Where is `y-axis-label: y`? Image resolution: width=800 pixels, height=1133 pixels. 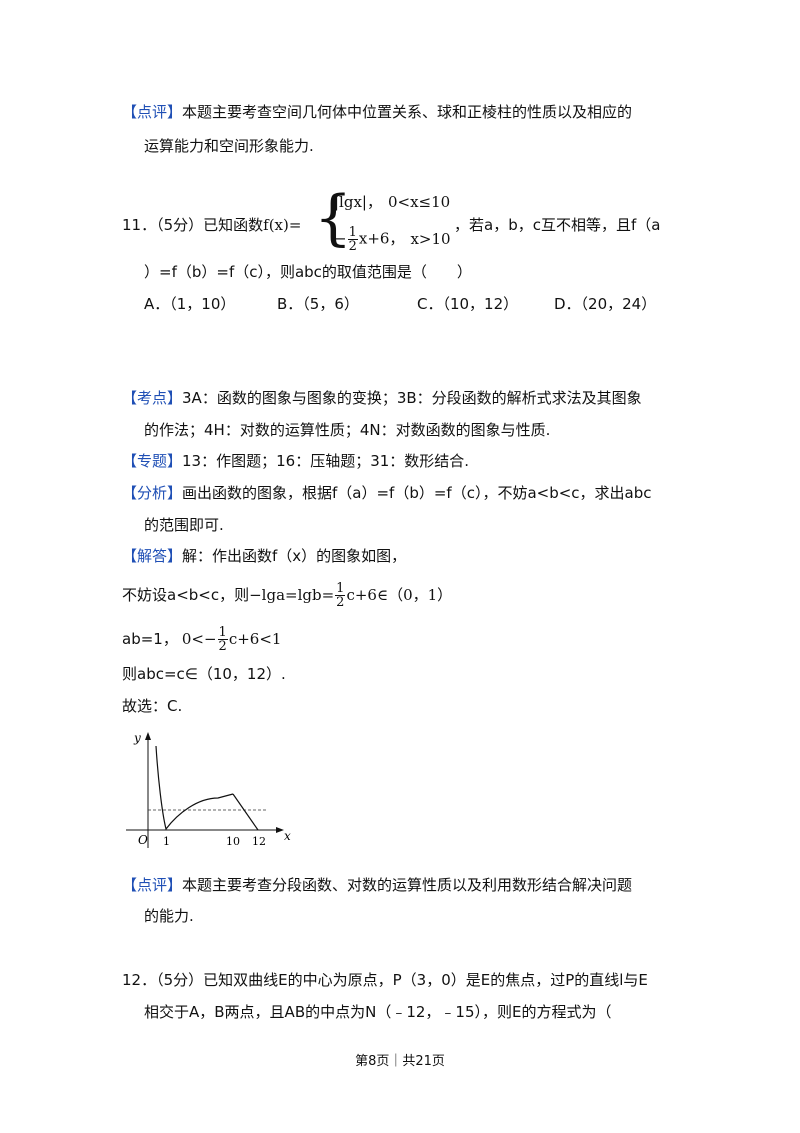 y-axis-label: y is located at coordinates (137, 738).